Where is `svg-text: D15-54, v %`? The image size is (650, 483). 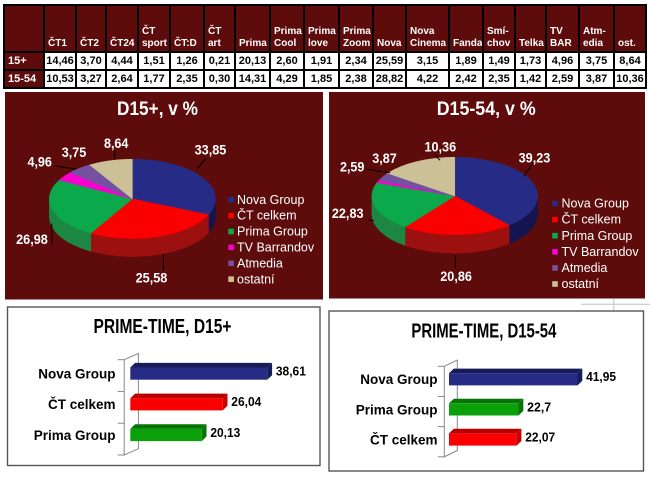 svg-text: D15-54, v % is located at coordinates (486, 109).